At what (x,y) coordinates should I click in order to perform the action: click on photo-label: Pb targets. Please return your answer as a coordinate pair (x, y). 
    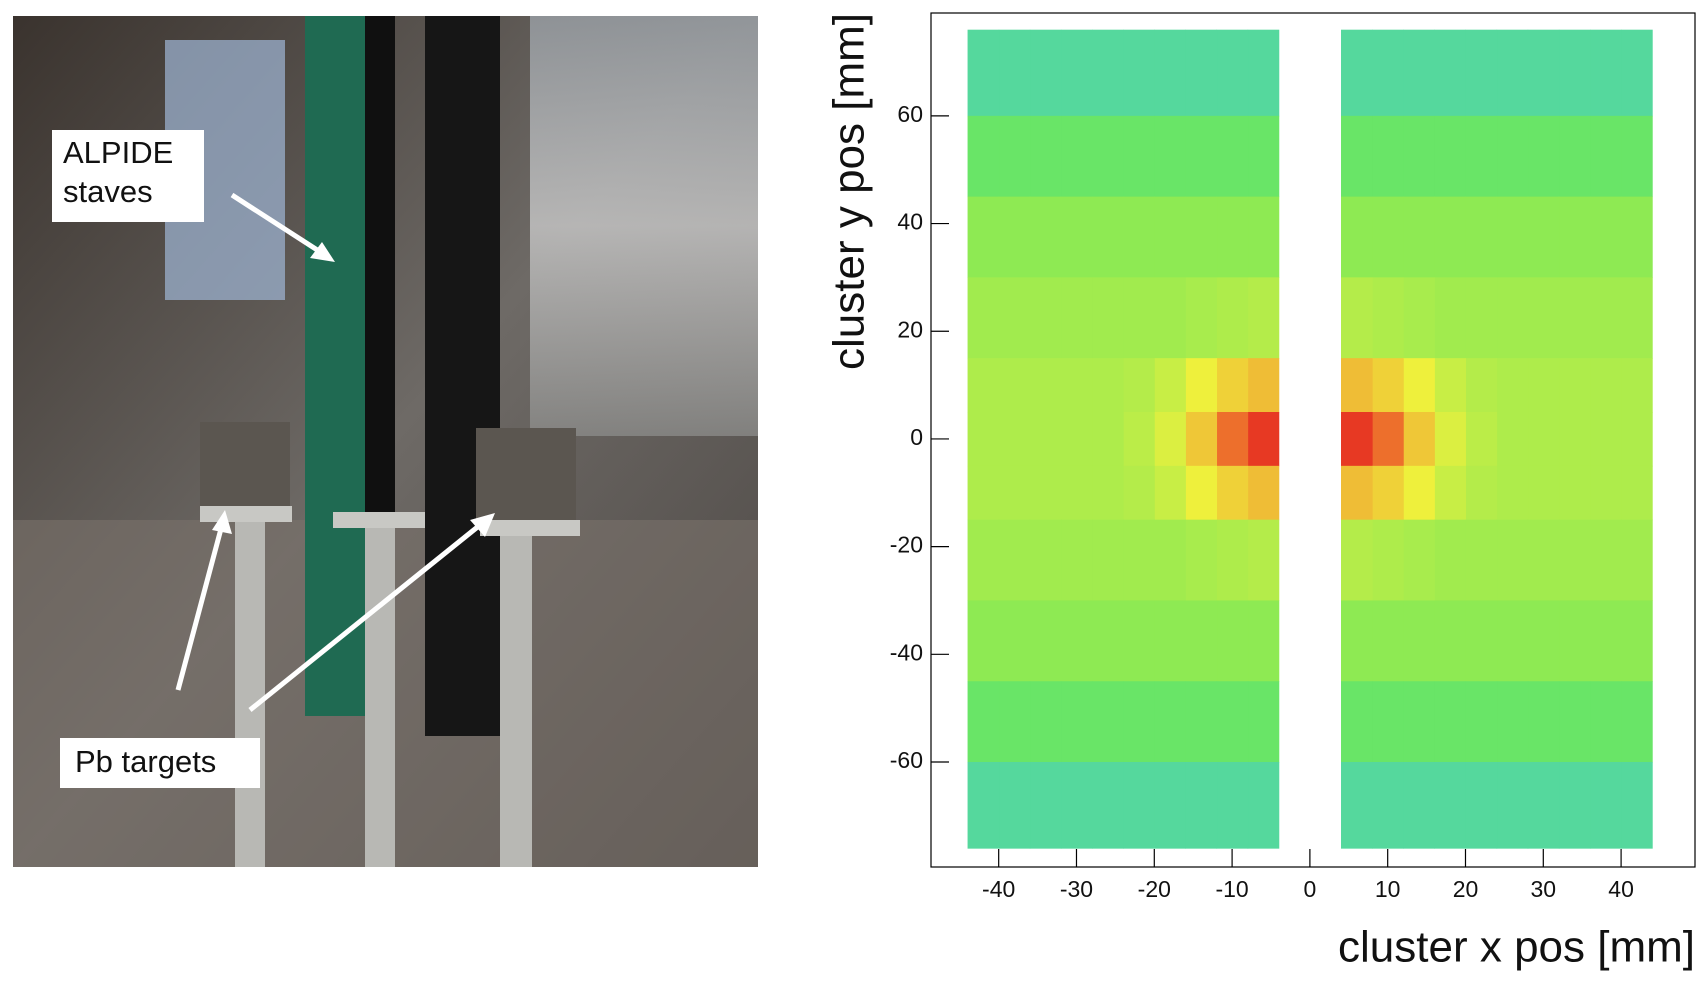
    Looking at the image, I should click on (145, 761).